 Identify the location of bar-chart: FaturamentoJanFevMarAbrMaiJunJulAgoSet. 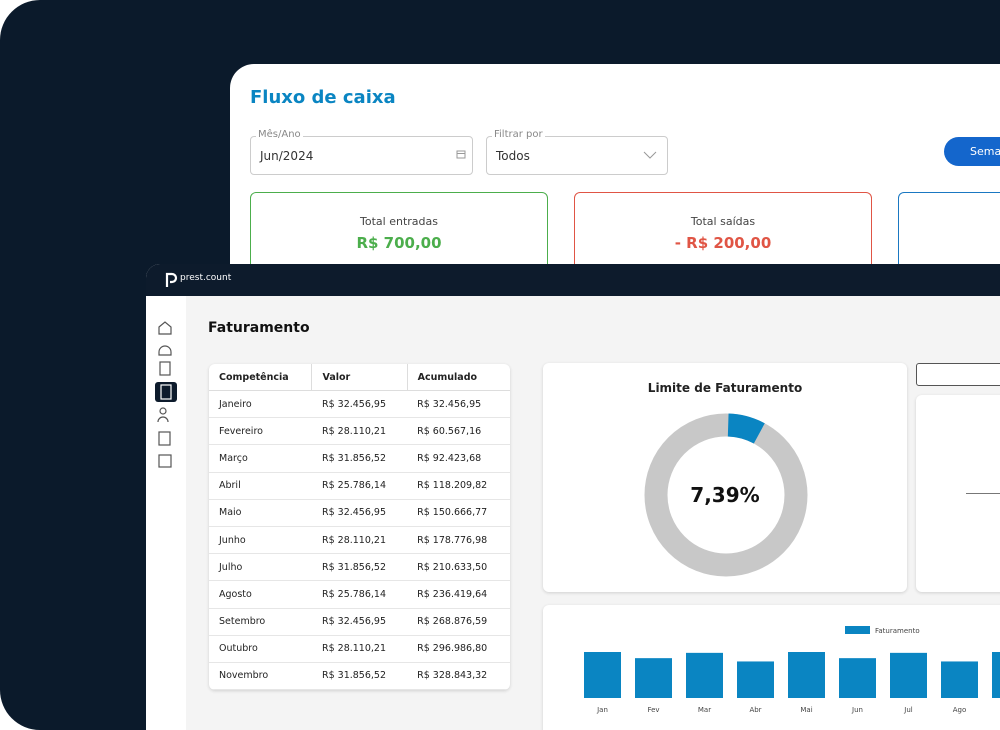
(792, 670).